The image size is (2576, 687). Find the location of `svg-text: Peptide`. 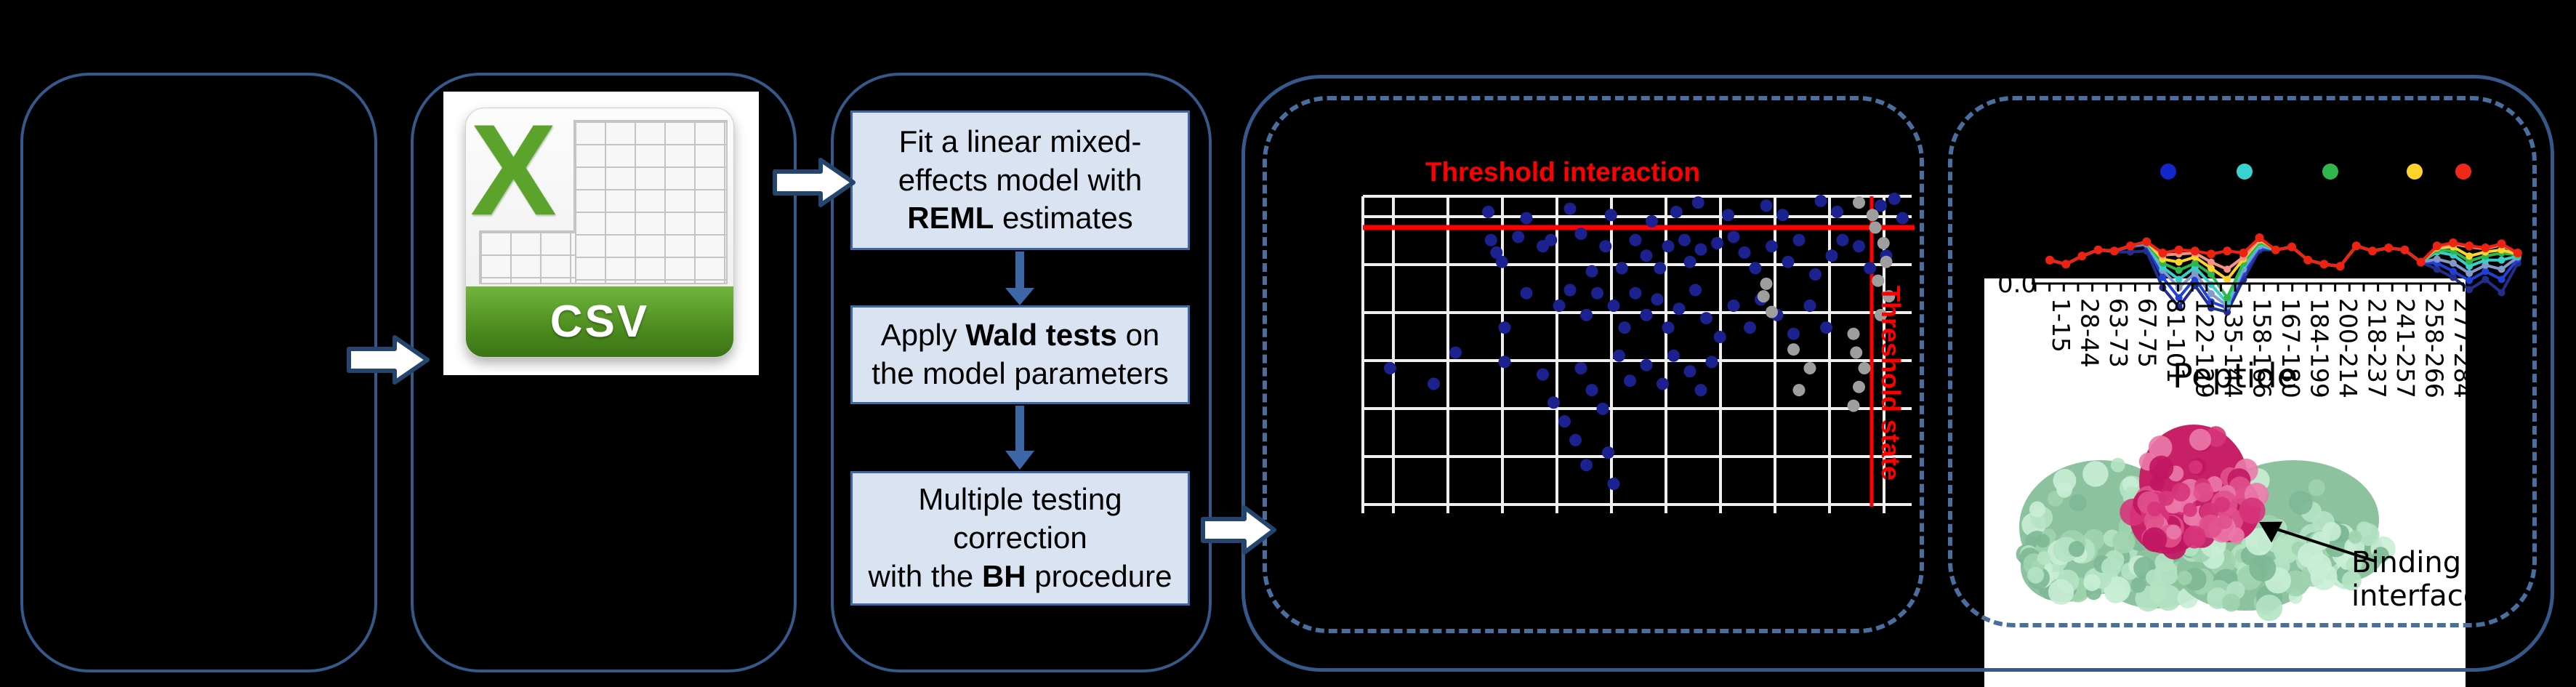

svg-text: Peptide is located at coordinates (2235, 375).